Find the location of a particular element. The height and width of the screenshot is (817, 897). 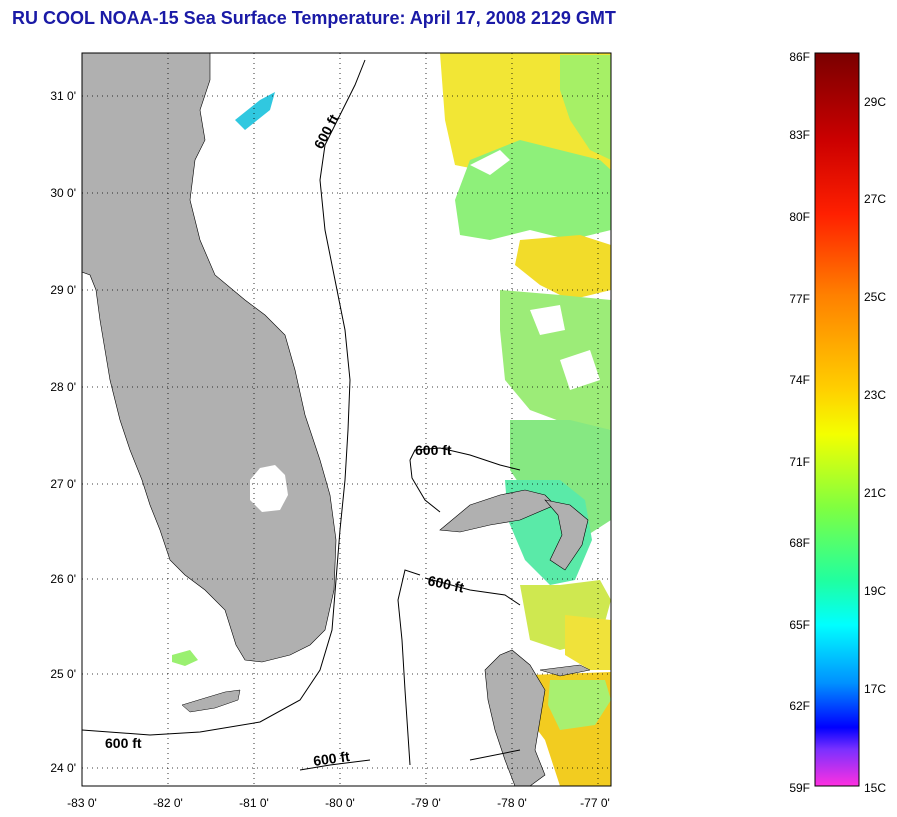

colorbar-f-label: 86F is located at coordinates (799, 57).